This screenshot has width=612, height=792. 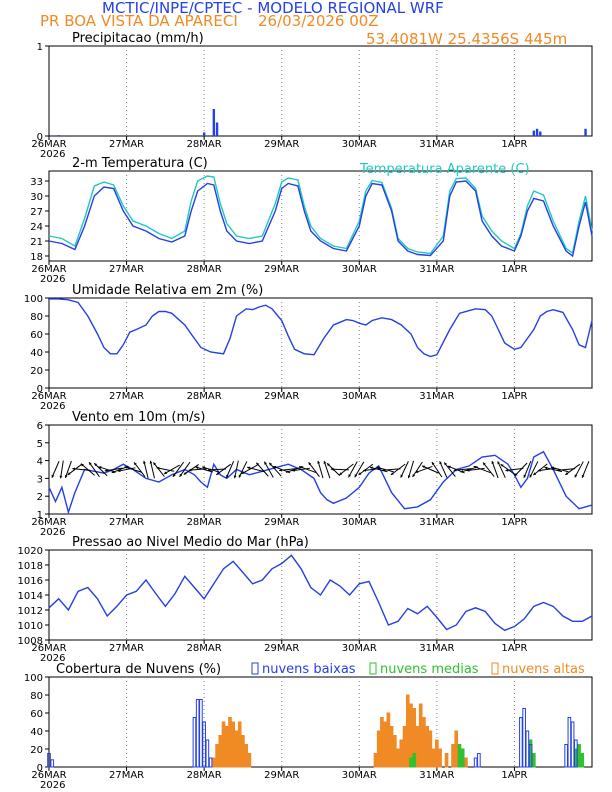 What do you see at coordinates (204, 775) in the screenshot?
I see `clouds-x-label: 28MAR` at bounding box center [204, 775].